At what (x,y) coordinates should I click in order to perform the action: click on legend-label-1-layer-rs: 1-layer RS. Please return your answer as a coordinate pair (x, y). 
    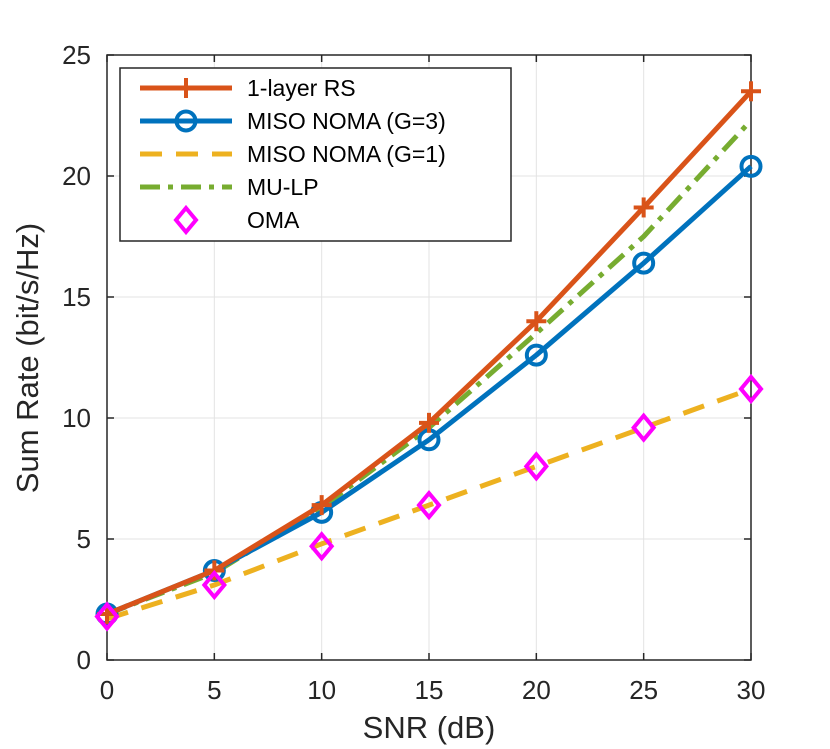
    Looking at the image, I should click on (301, 88).